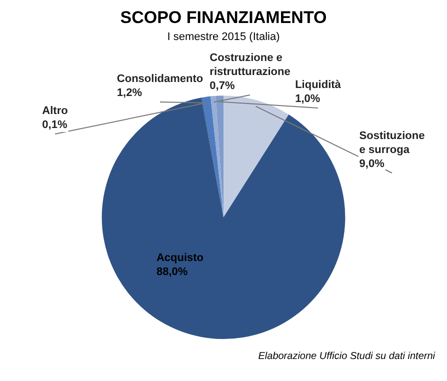  I want to click on data-label: 0,1%, so click(55, 125).